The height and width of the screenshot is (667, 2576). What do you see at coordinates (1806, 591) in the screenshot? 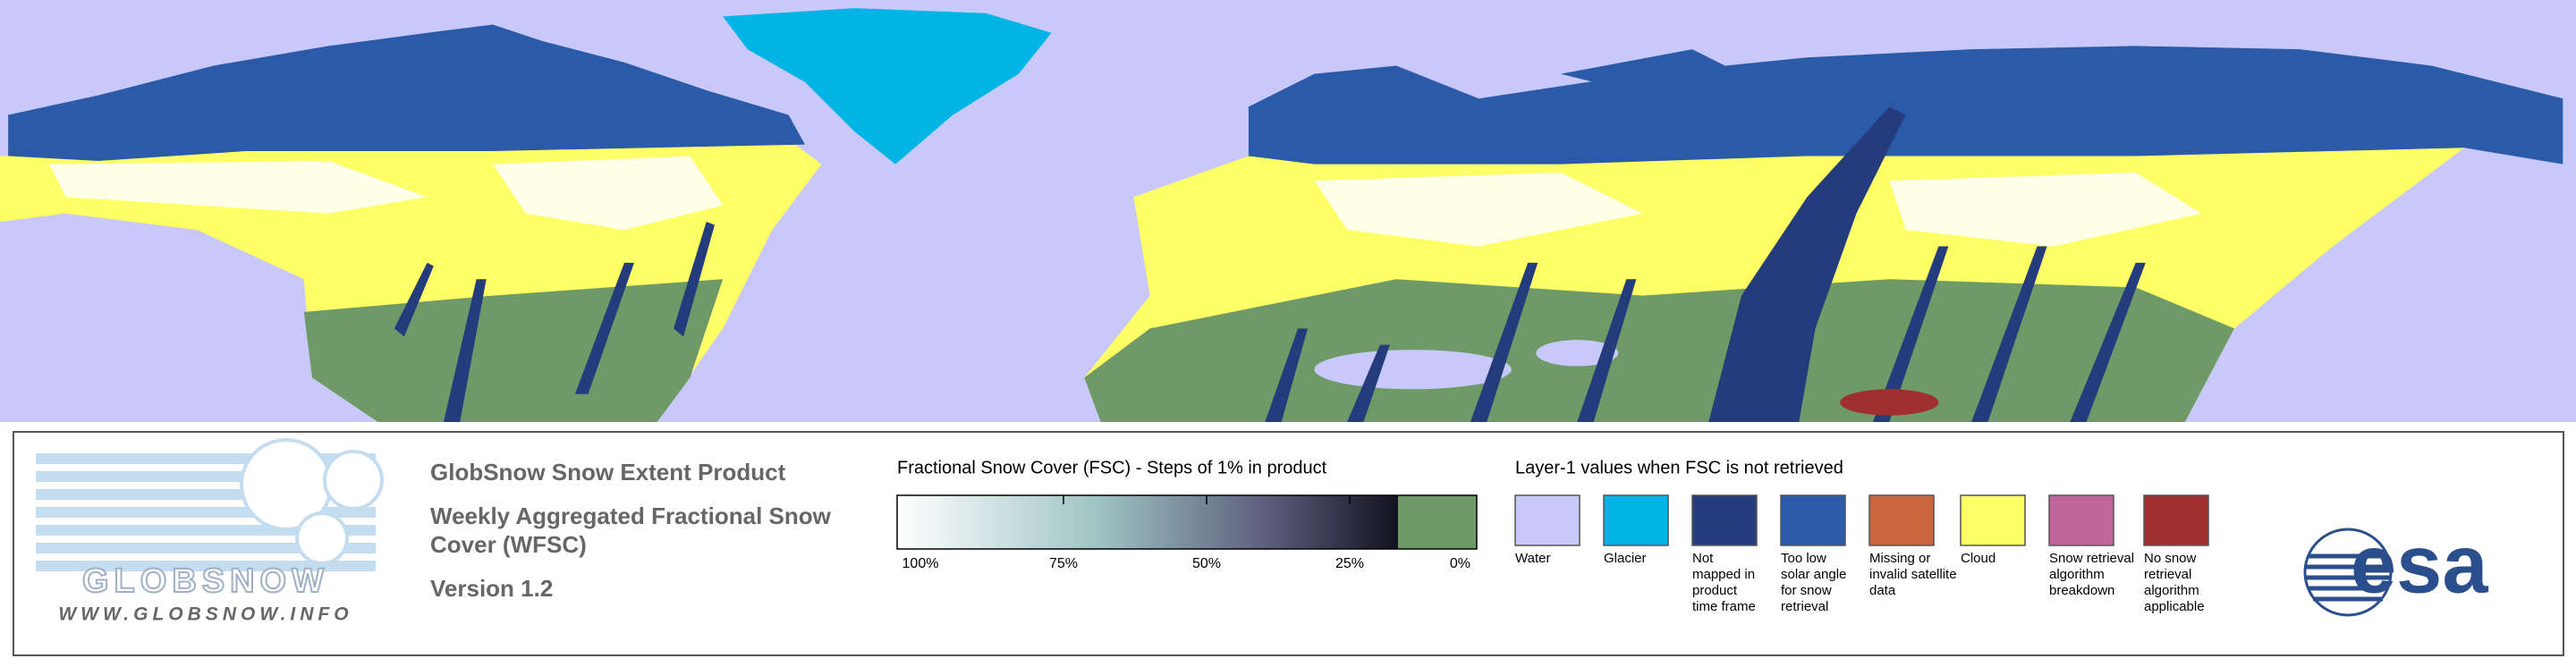
I see `class-label: for snow` at bounding box center [1806, 591].